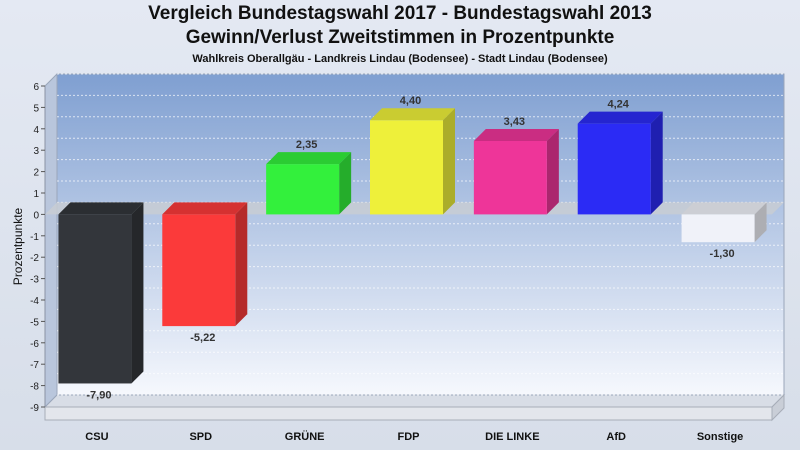  Describe the element at coordinates (34, 280) in the screenshot. I see `y-tick-label: -3` at that location.